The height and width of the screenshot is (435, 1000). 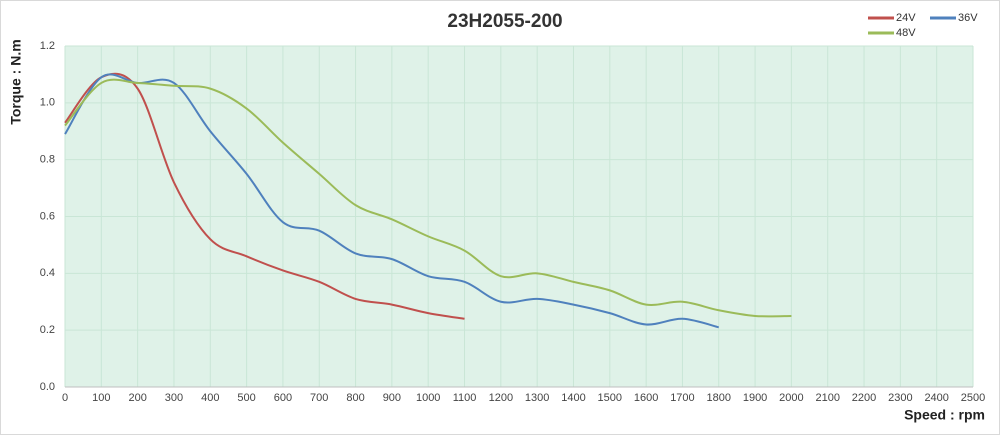 I want to click on y-tick-label: 0.6, so click(x=47, y=216).